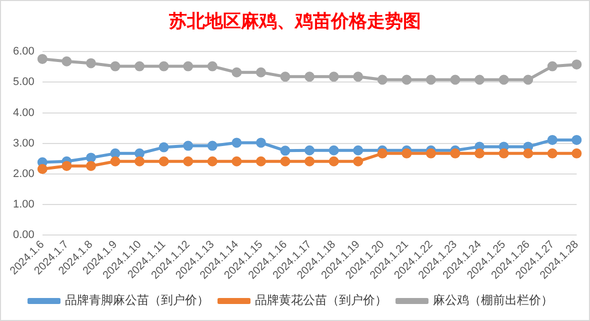  What do you see at coordinates (23, 204) in the screenshot?
I see `y-tick-label: 1.00` at bounding box center [23, 204].